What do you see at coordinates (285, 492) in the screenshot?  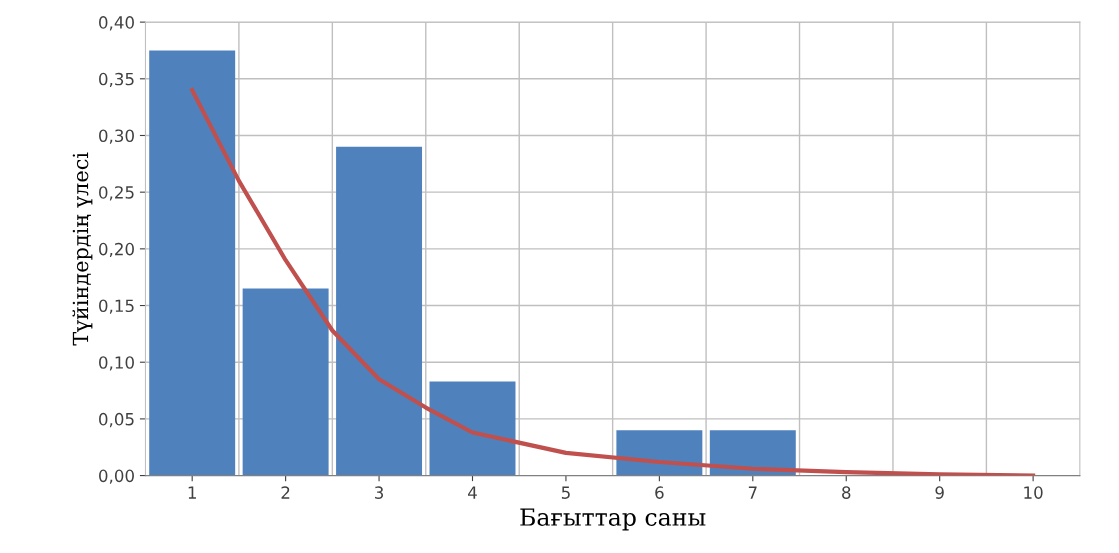 I see `x-tick-label: 2` at bounding box center [285, 492].